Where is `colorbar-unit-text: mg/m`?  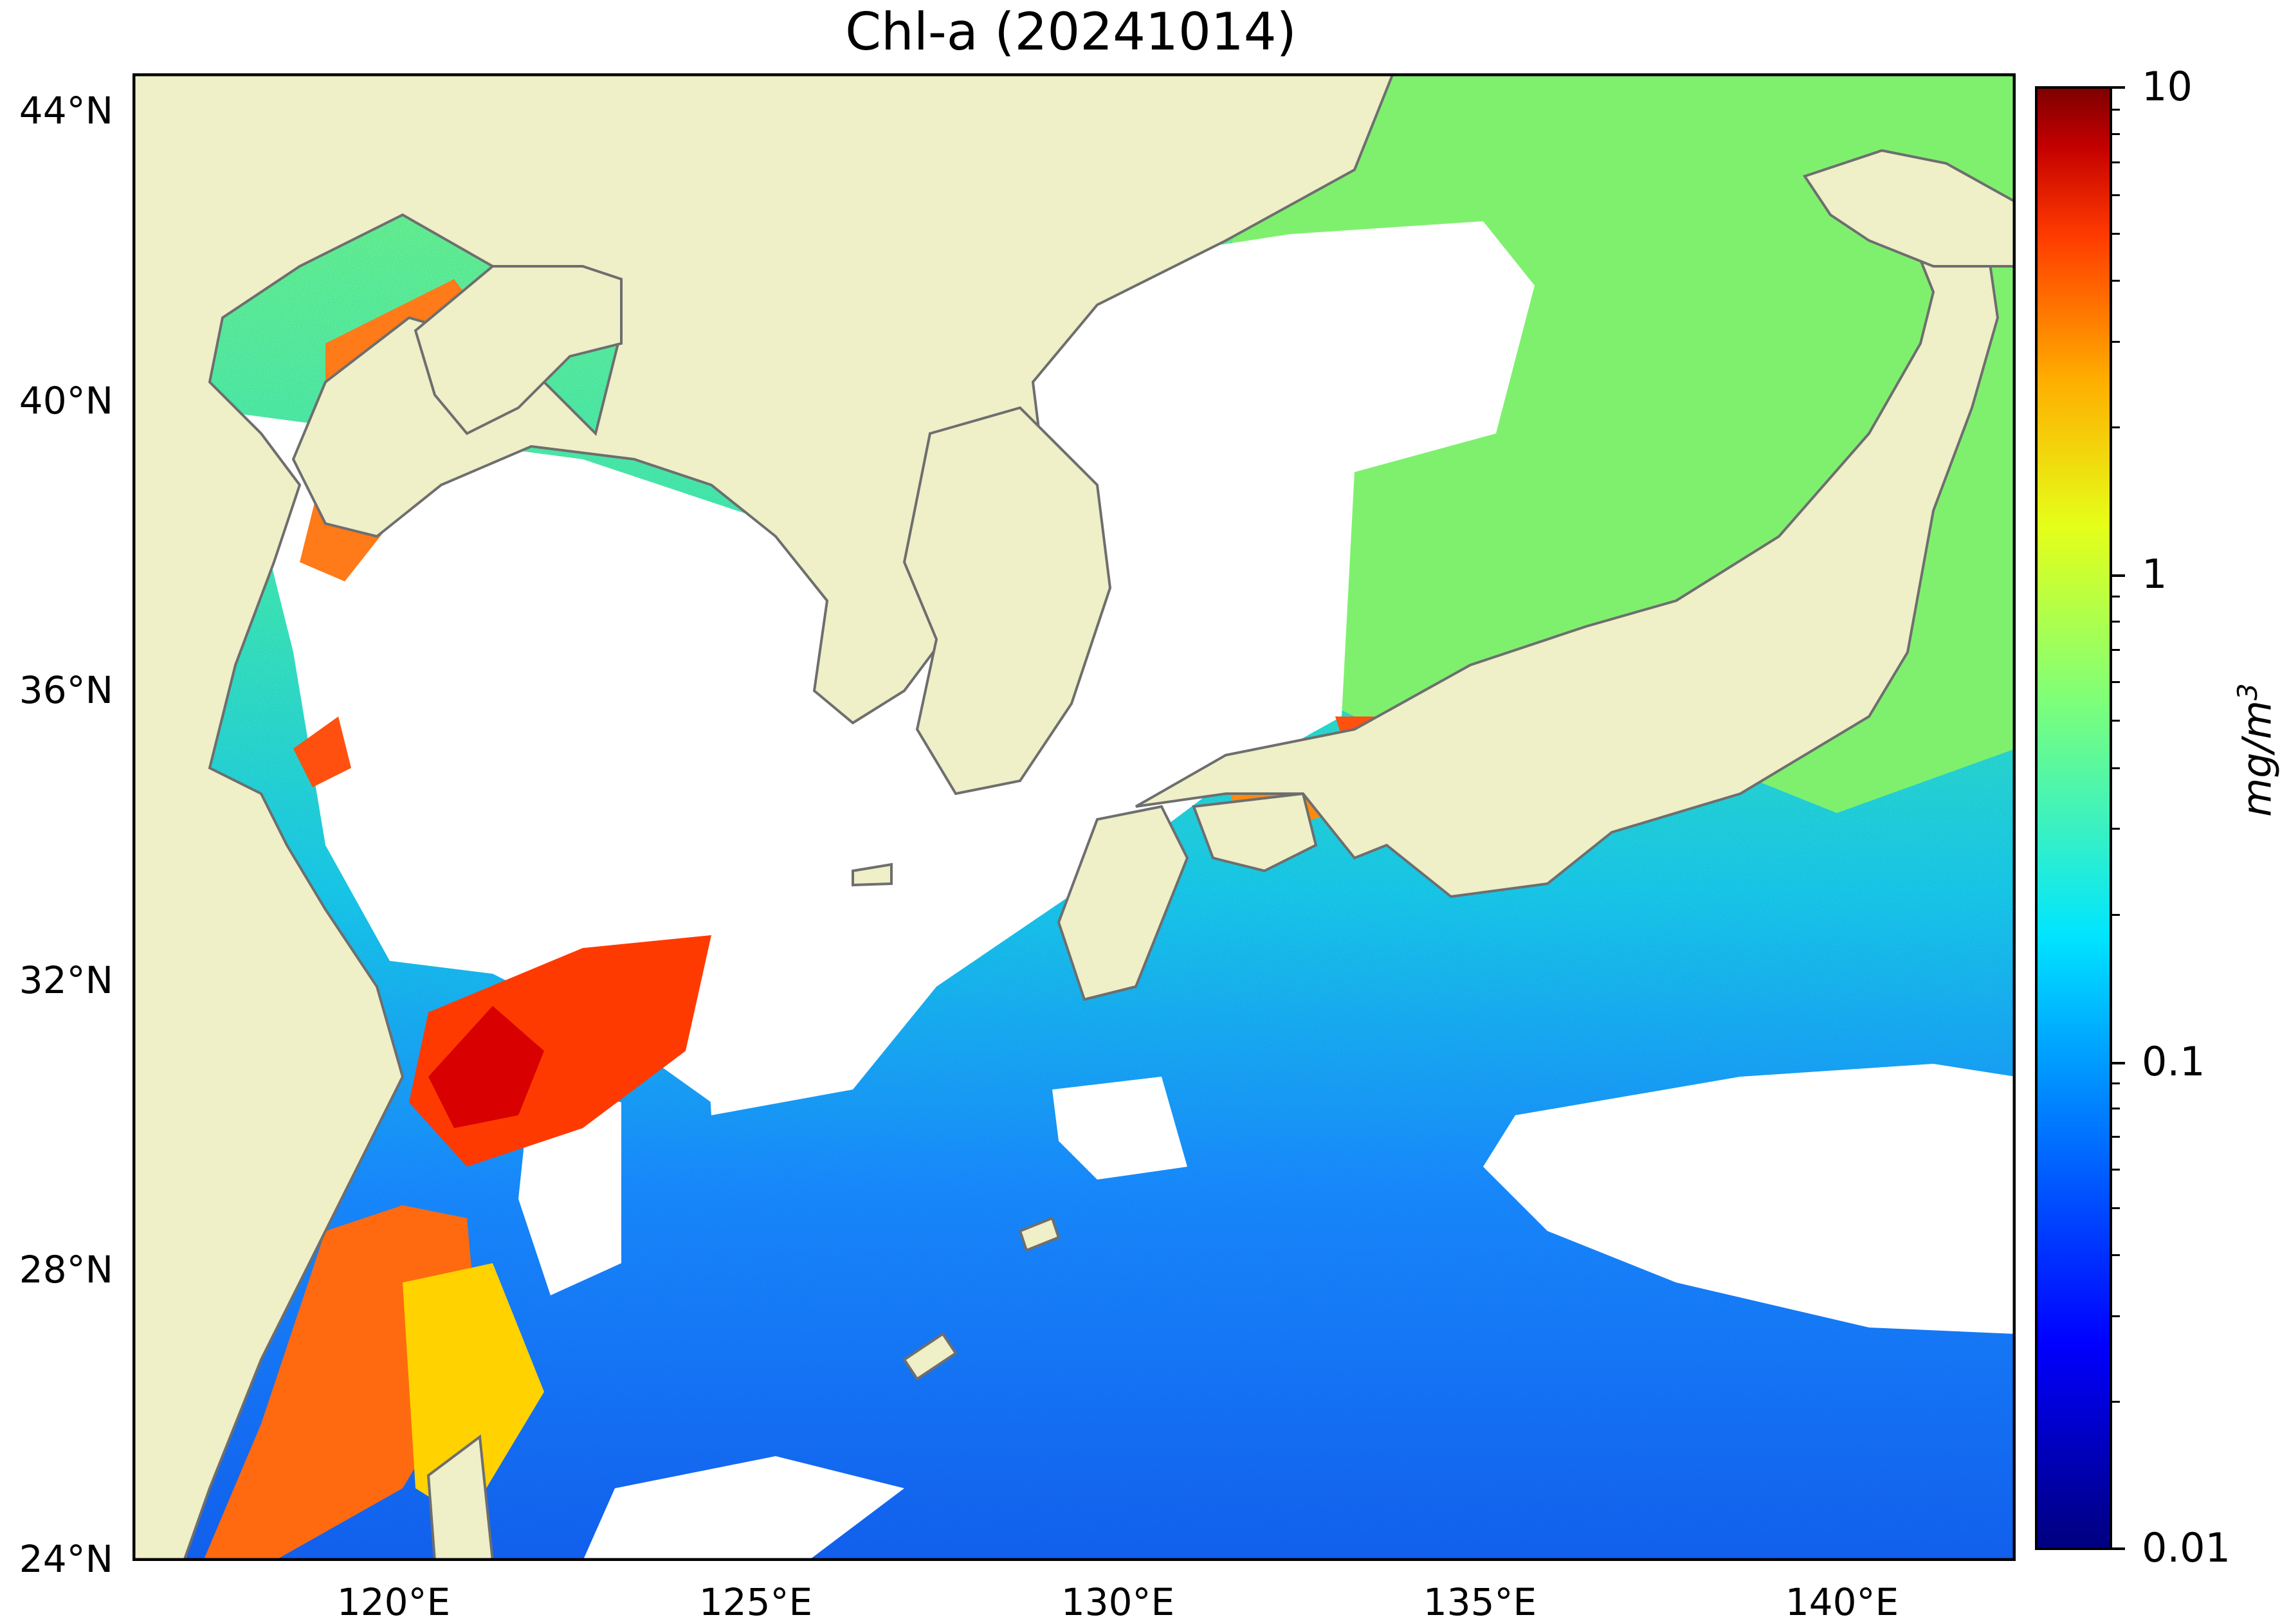 colorbar-unit-text: mg/m is located at coordinates (2256, 758).